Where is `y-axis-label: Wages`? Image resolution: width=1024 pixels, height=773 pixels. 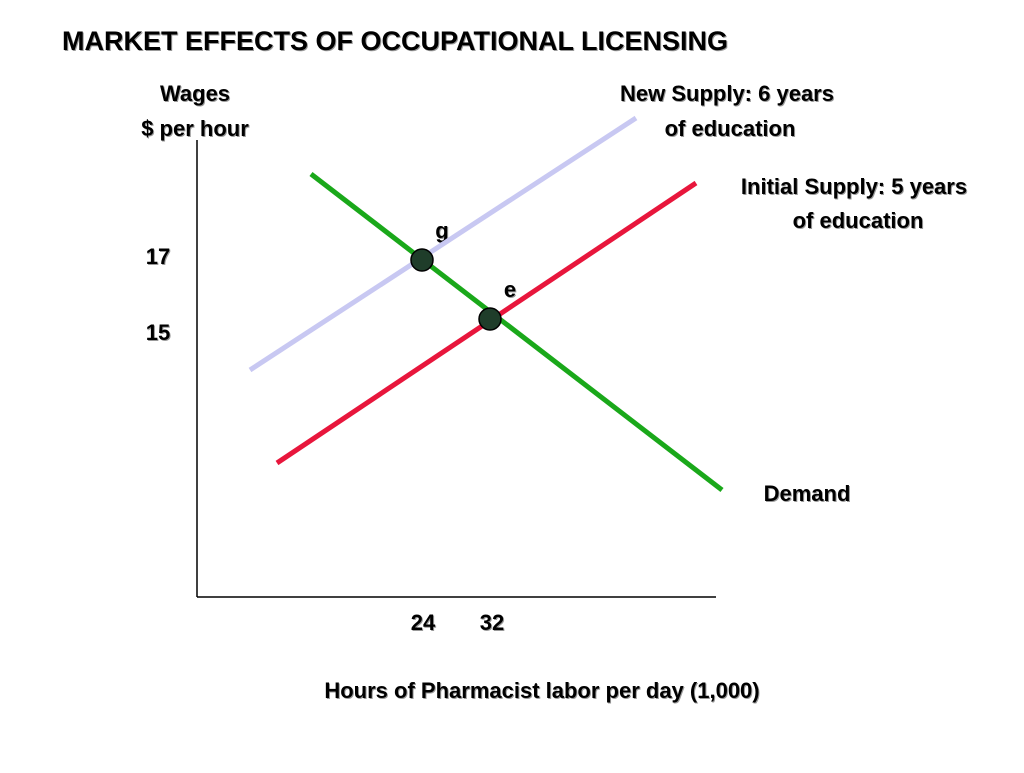 y-axis-label: Wages is located at coordinates (195, 93).